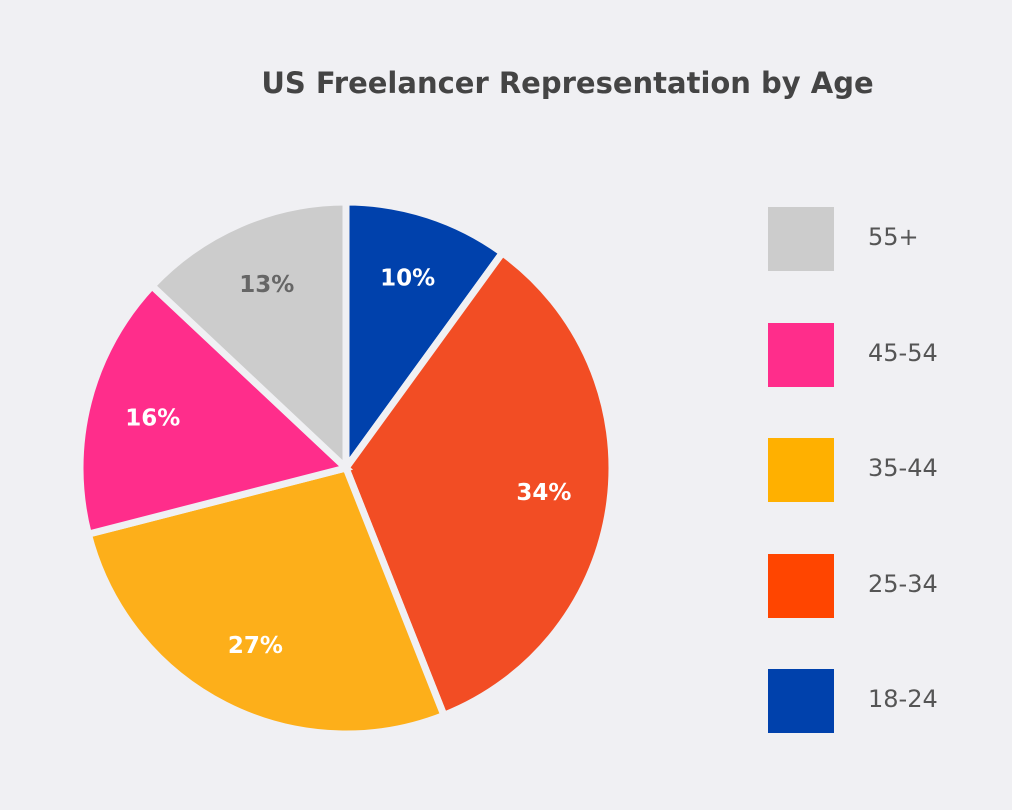 This screenshot has height=810, width=1012. What do you see at coordinates (903, 353) in the screenshot?
I see `legend-label: 45-54` at bounding box center [903, 353].